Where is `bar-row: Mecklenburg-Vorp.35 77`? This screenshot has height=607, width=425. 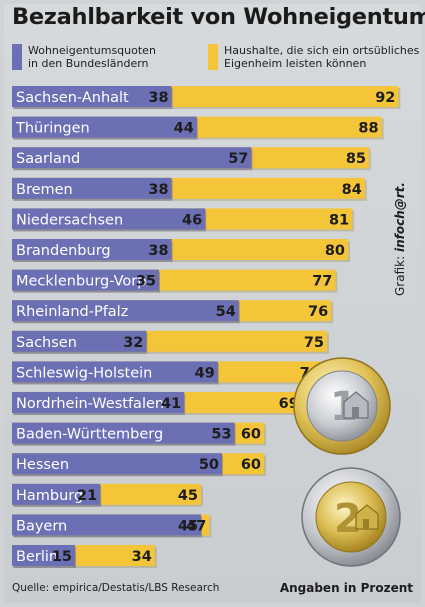
bar-row: Mecklenburg-Vorp.35 77 is located at coordinates (175, 281).